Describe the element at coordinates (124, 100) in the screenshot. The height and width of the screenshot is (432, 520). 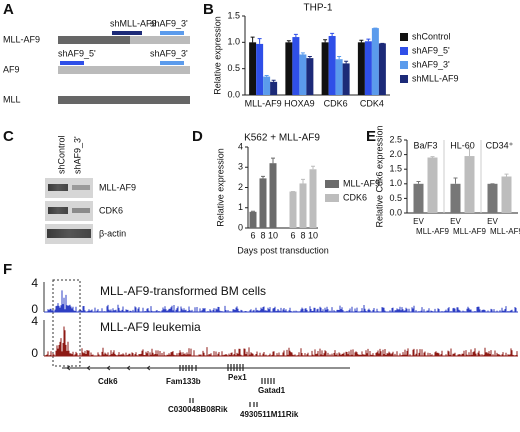
I see `mll-bar` at that location.